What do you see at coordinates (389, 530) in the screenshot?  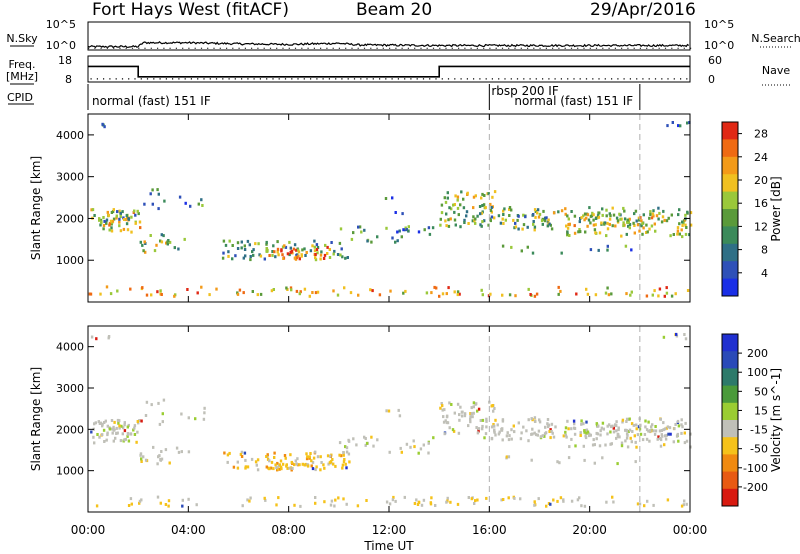 I see `xtick-label-3: 12:00` at bounding box center [389, 530].